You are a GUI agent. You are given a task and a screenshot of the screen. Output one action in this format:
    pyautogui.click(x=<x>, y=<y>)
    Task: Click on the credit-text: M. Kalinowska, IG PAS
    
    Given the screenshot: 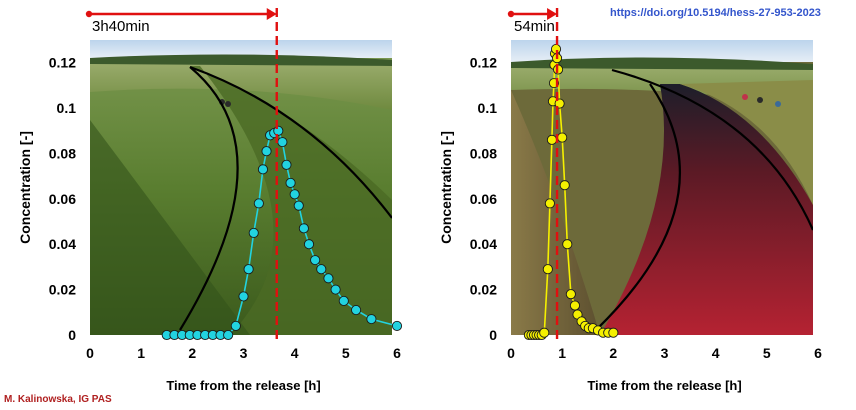 What is the action you would take?
    pyautogui.click(x=58, y=399)
    